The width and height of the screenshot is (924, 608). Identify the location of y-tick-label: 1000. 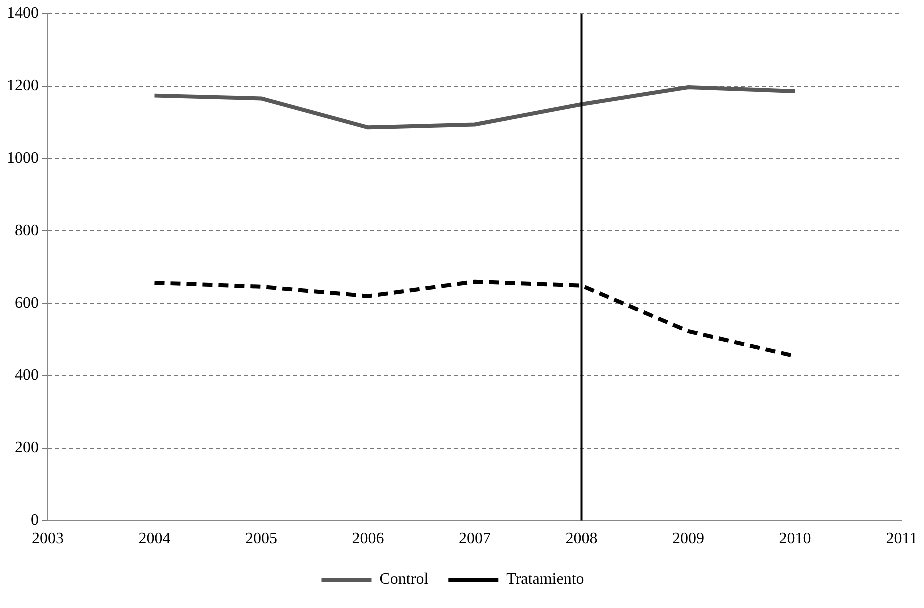
(23, 159).